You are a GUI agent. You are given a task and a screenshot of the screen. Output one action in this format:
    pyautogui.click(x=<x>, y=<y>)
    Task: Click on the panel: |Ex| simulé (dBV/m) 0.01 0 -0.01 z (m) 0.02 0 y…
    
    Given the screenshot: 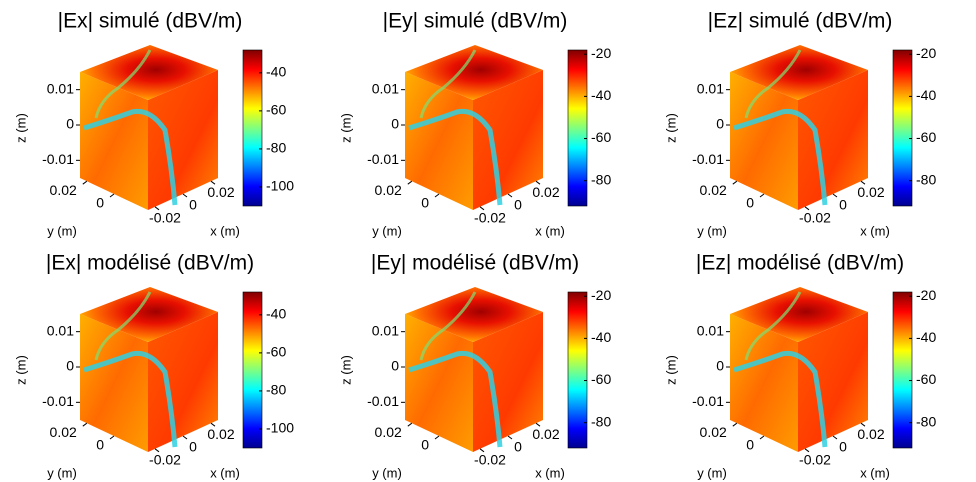 What is the action you would take?
    pyautogui.click(x=153, y=124)
    